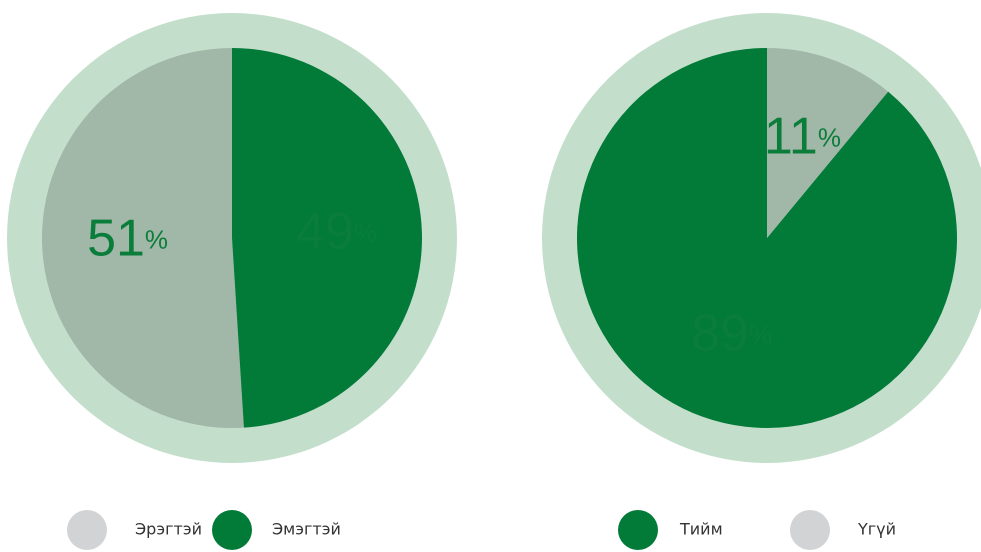 This screenshot has width=981, height=552. Describe the element at coordinates (701, 529) in the screenshot. I see `legend-label: Тийм` at that location.